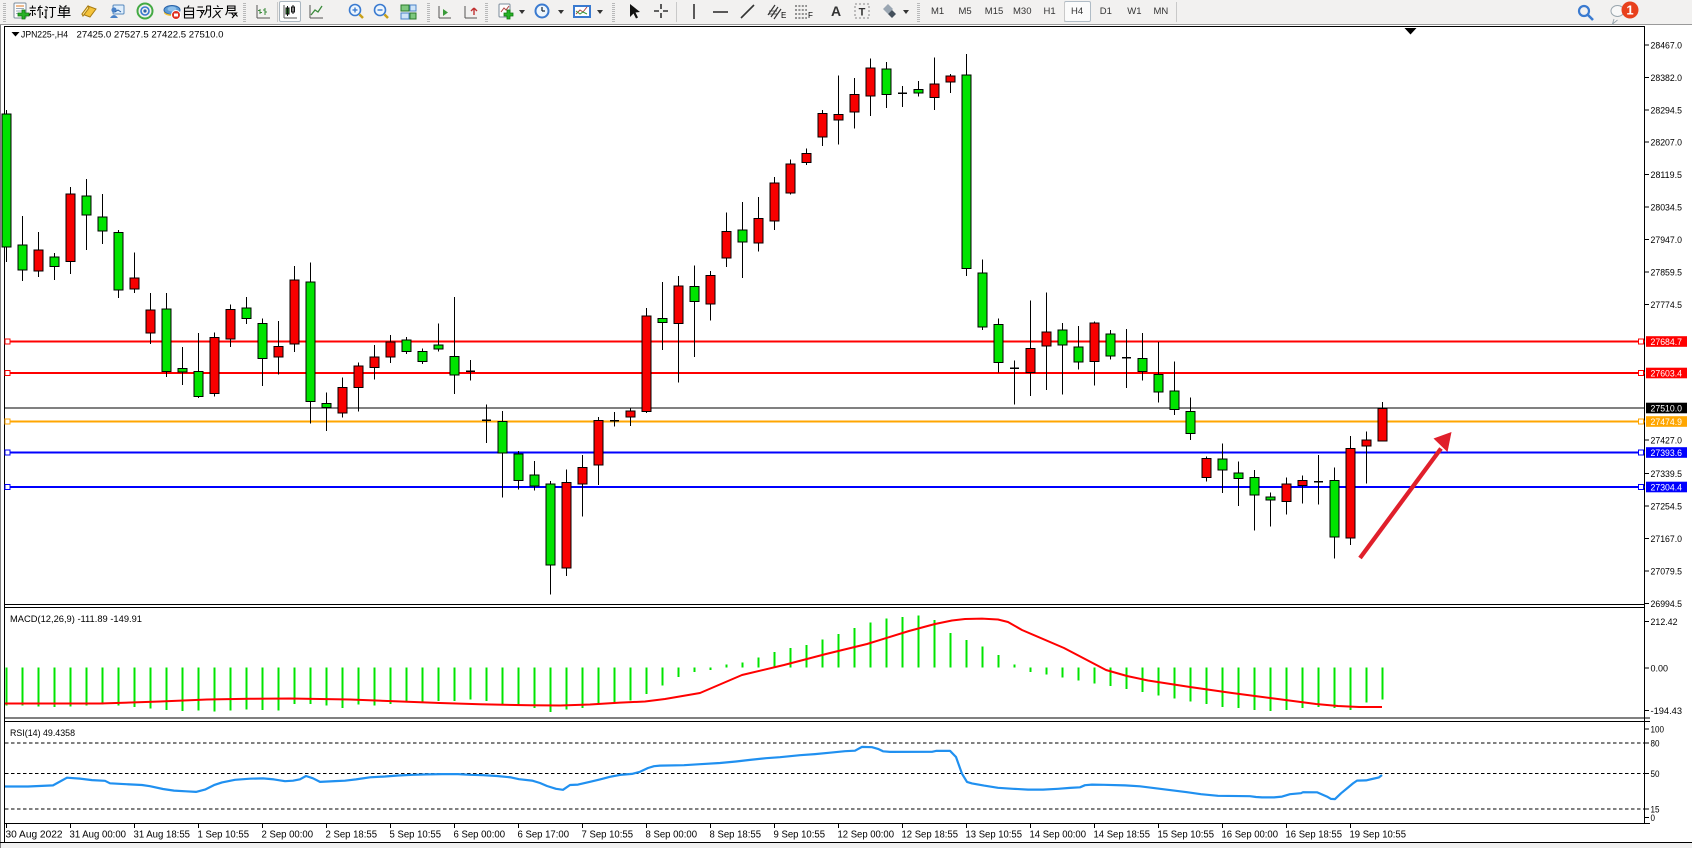 This screenshot has height=848, width=1692. What do you see at coordinates (1667, 453) in the screenshot?
I see `svg-text: 27393.6` at bounding box center [1667, 453].